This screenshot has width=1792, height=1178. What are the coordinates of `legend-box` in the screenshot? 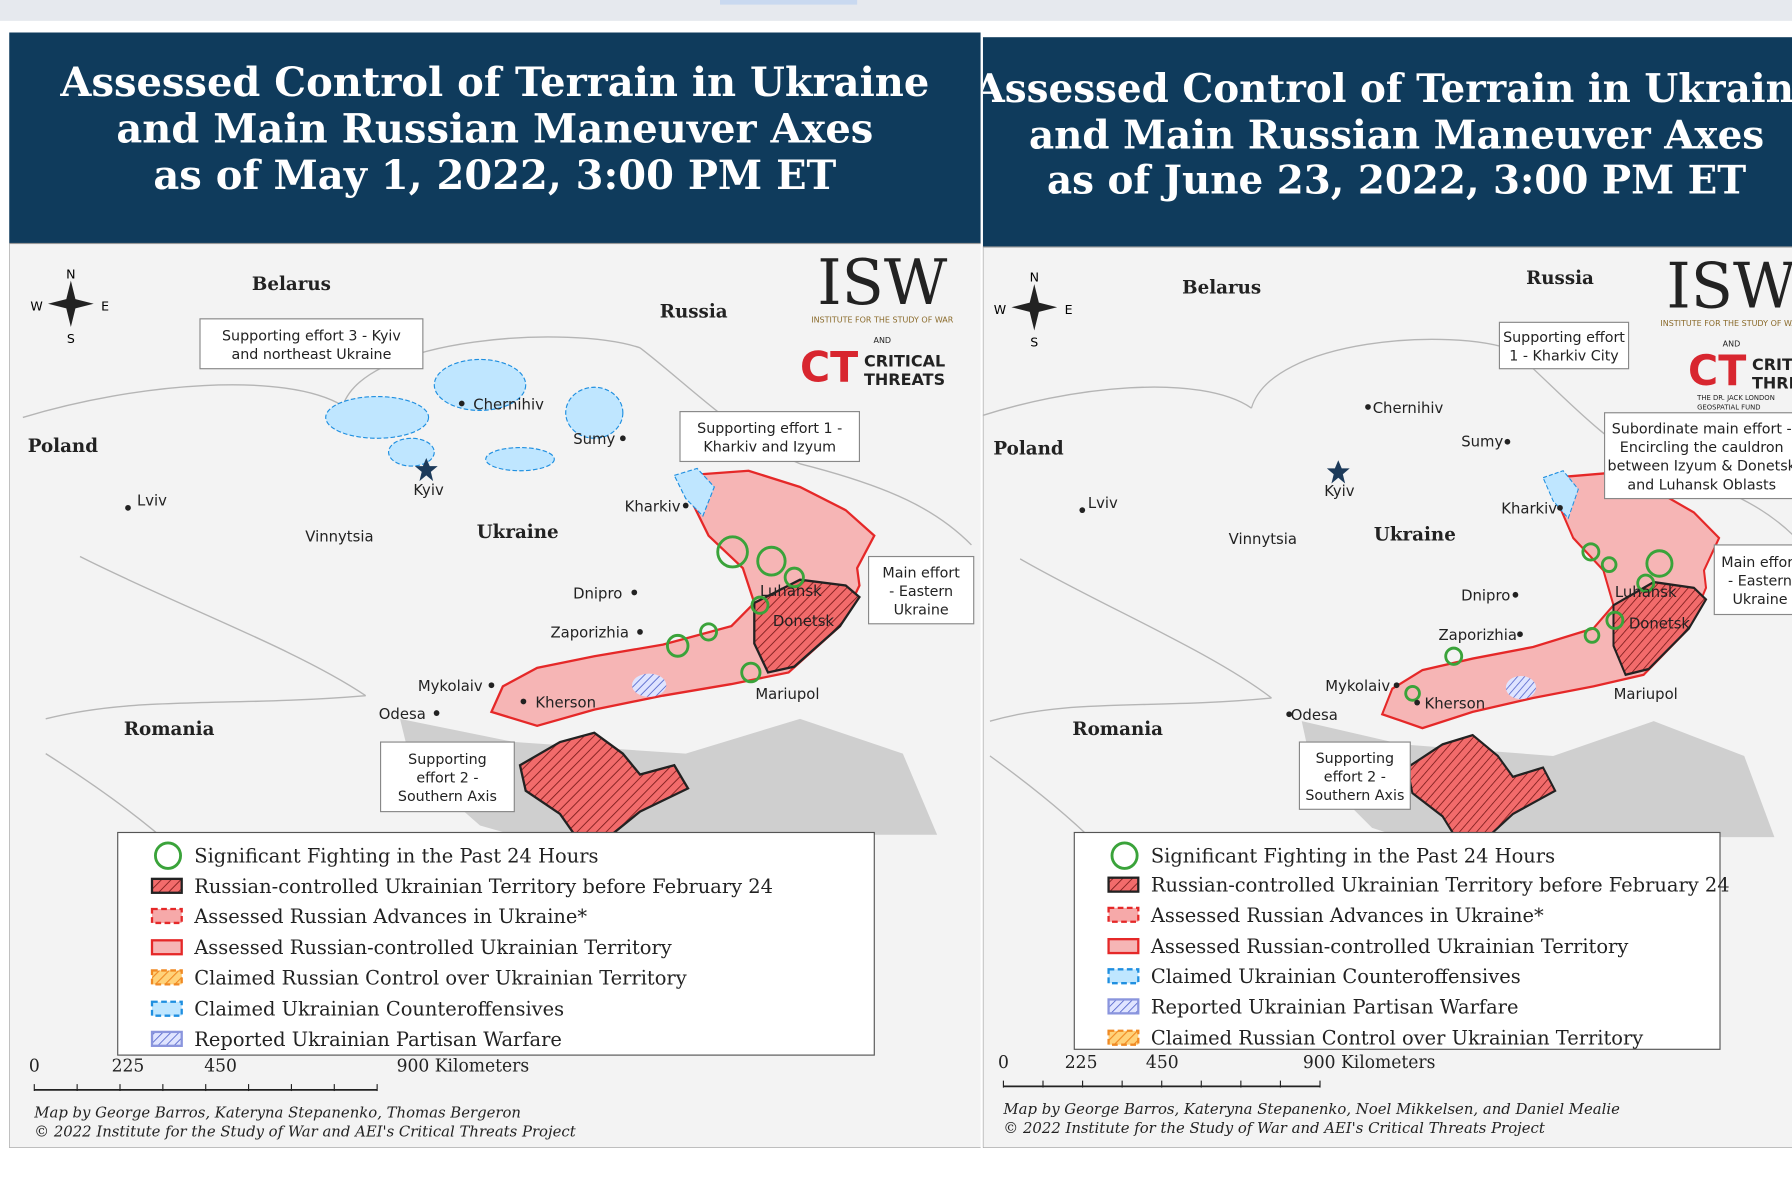 It's located at (1397, 940).